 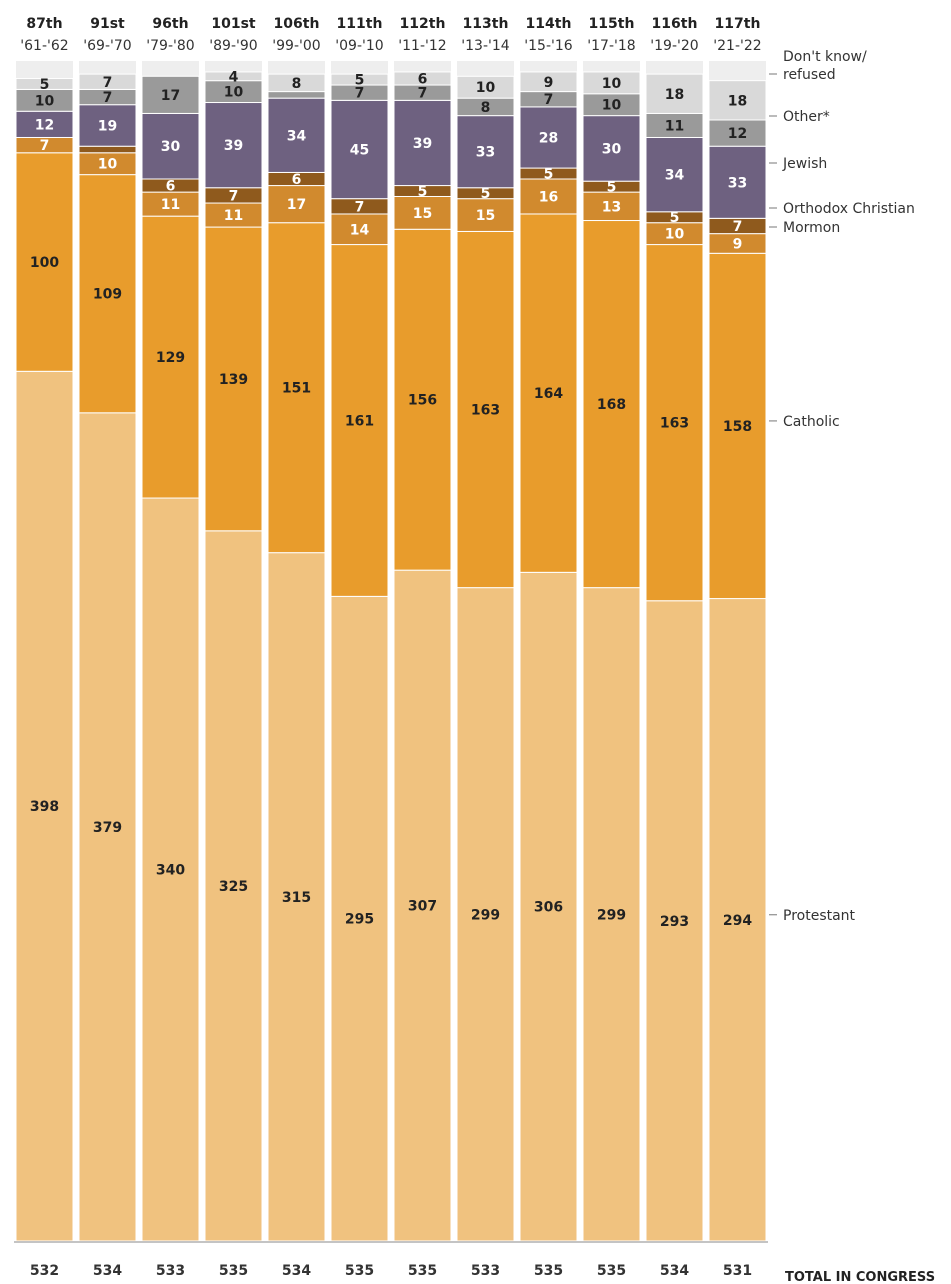 I want to click on data-label: 9, so click(x=738, y=244).